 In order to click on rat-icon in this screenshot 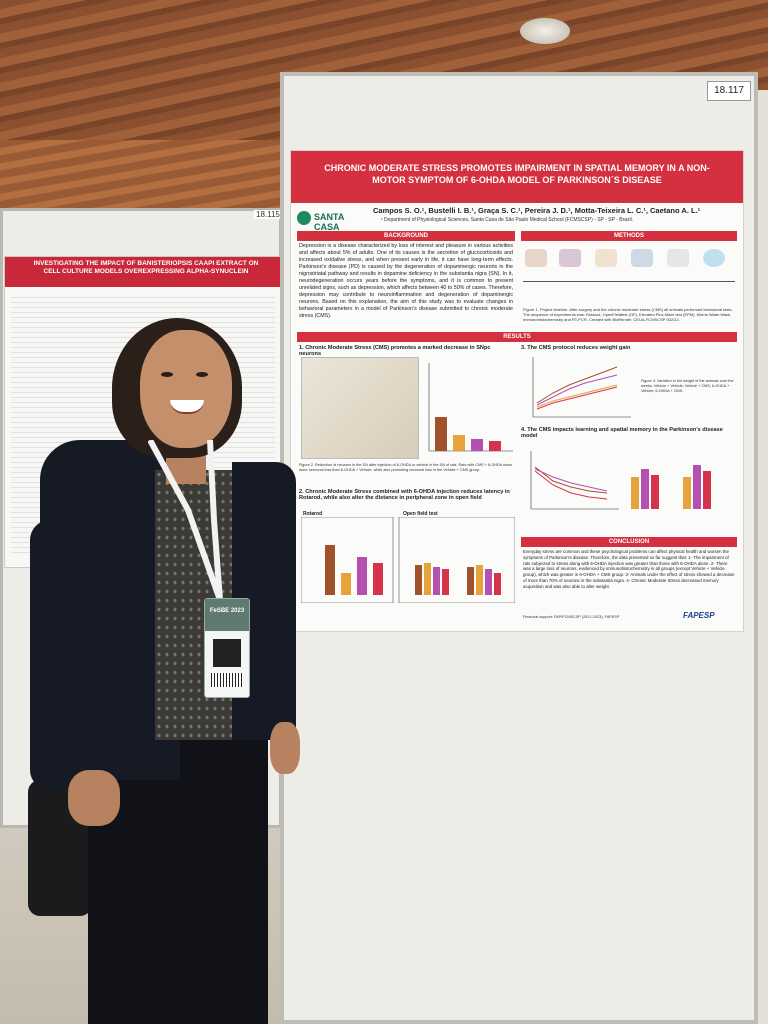, I will do `click(536, 258)`.